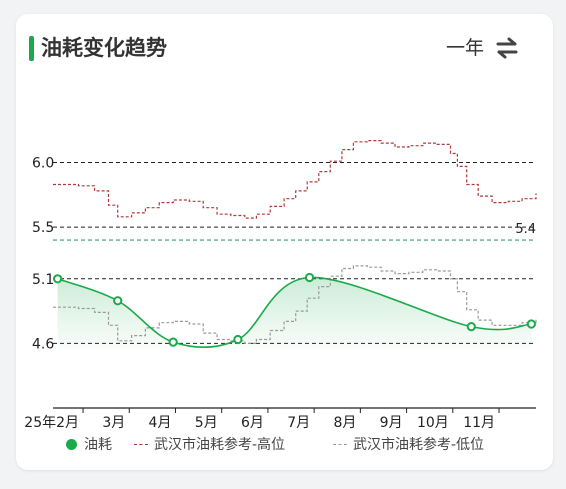  I want to click on legend-item-fuel: 油耗, so click(89, 445).